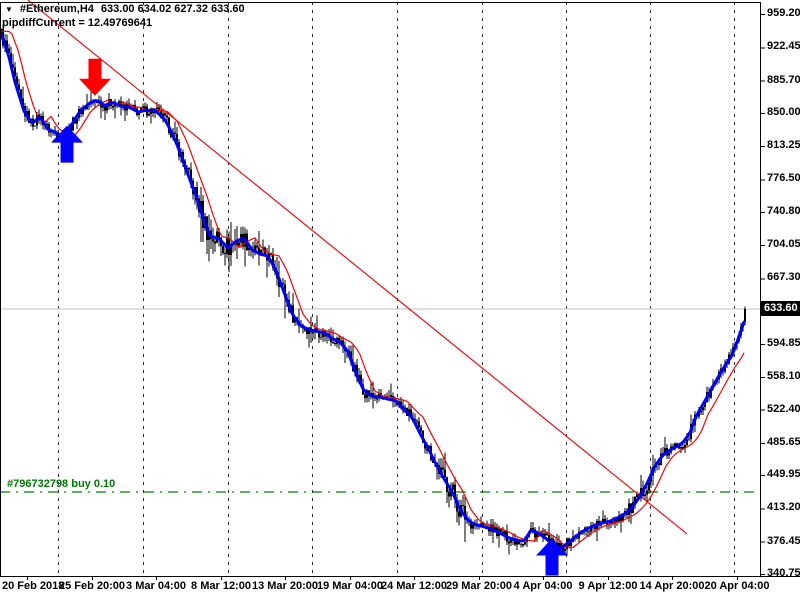  What do you see at coordinates (61, 484) in the screenshot?
I see `order-line-label: #796732798 buy 0.10` at bounding box center [61, 484].